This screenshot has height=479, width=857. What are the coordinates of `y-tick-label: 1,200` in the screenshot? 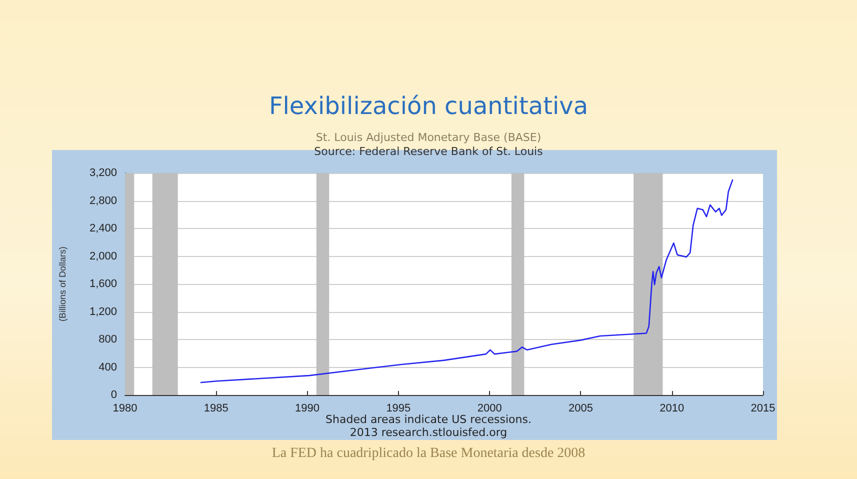 It's located at (103, 312).